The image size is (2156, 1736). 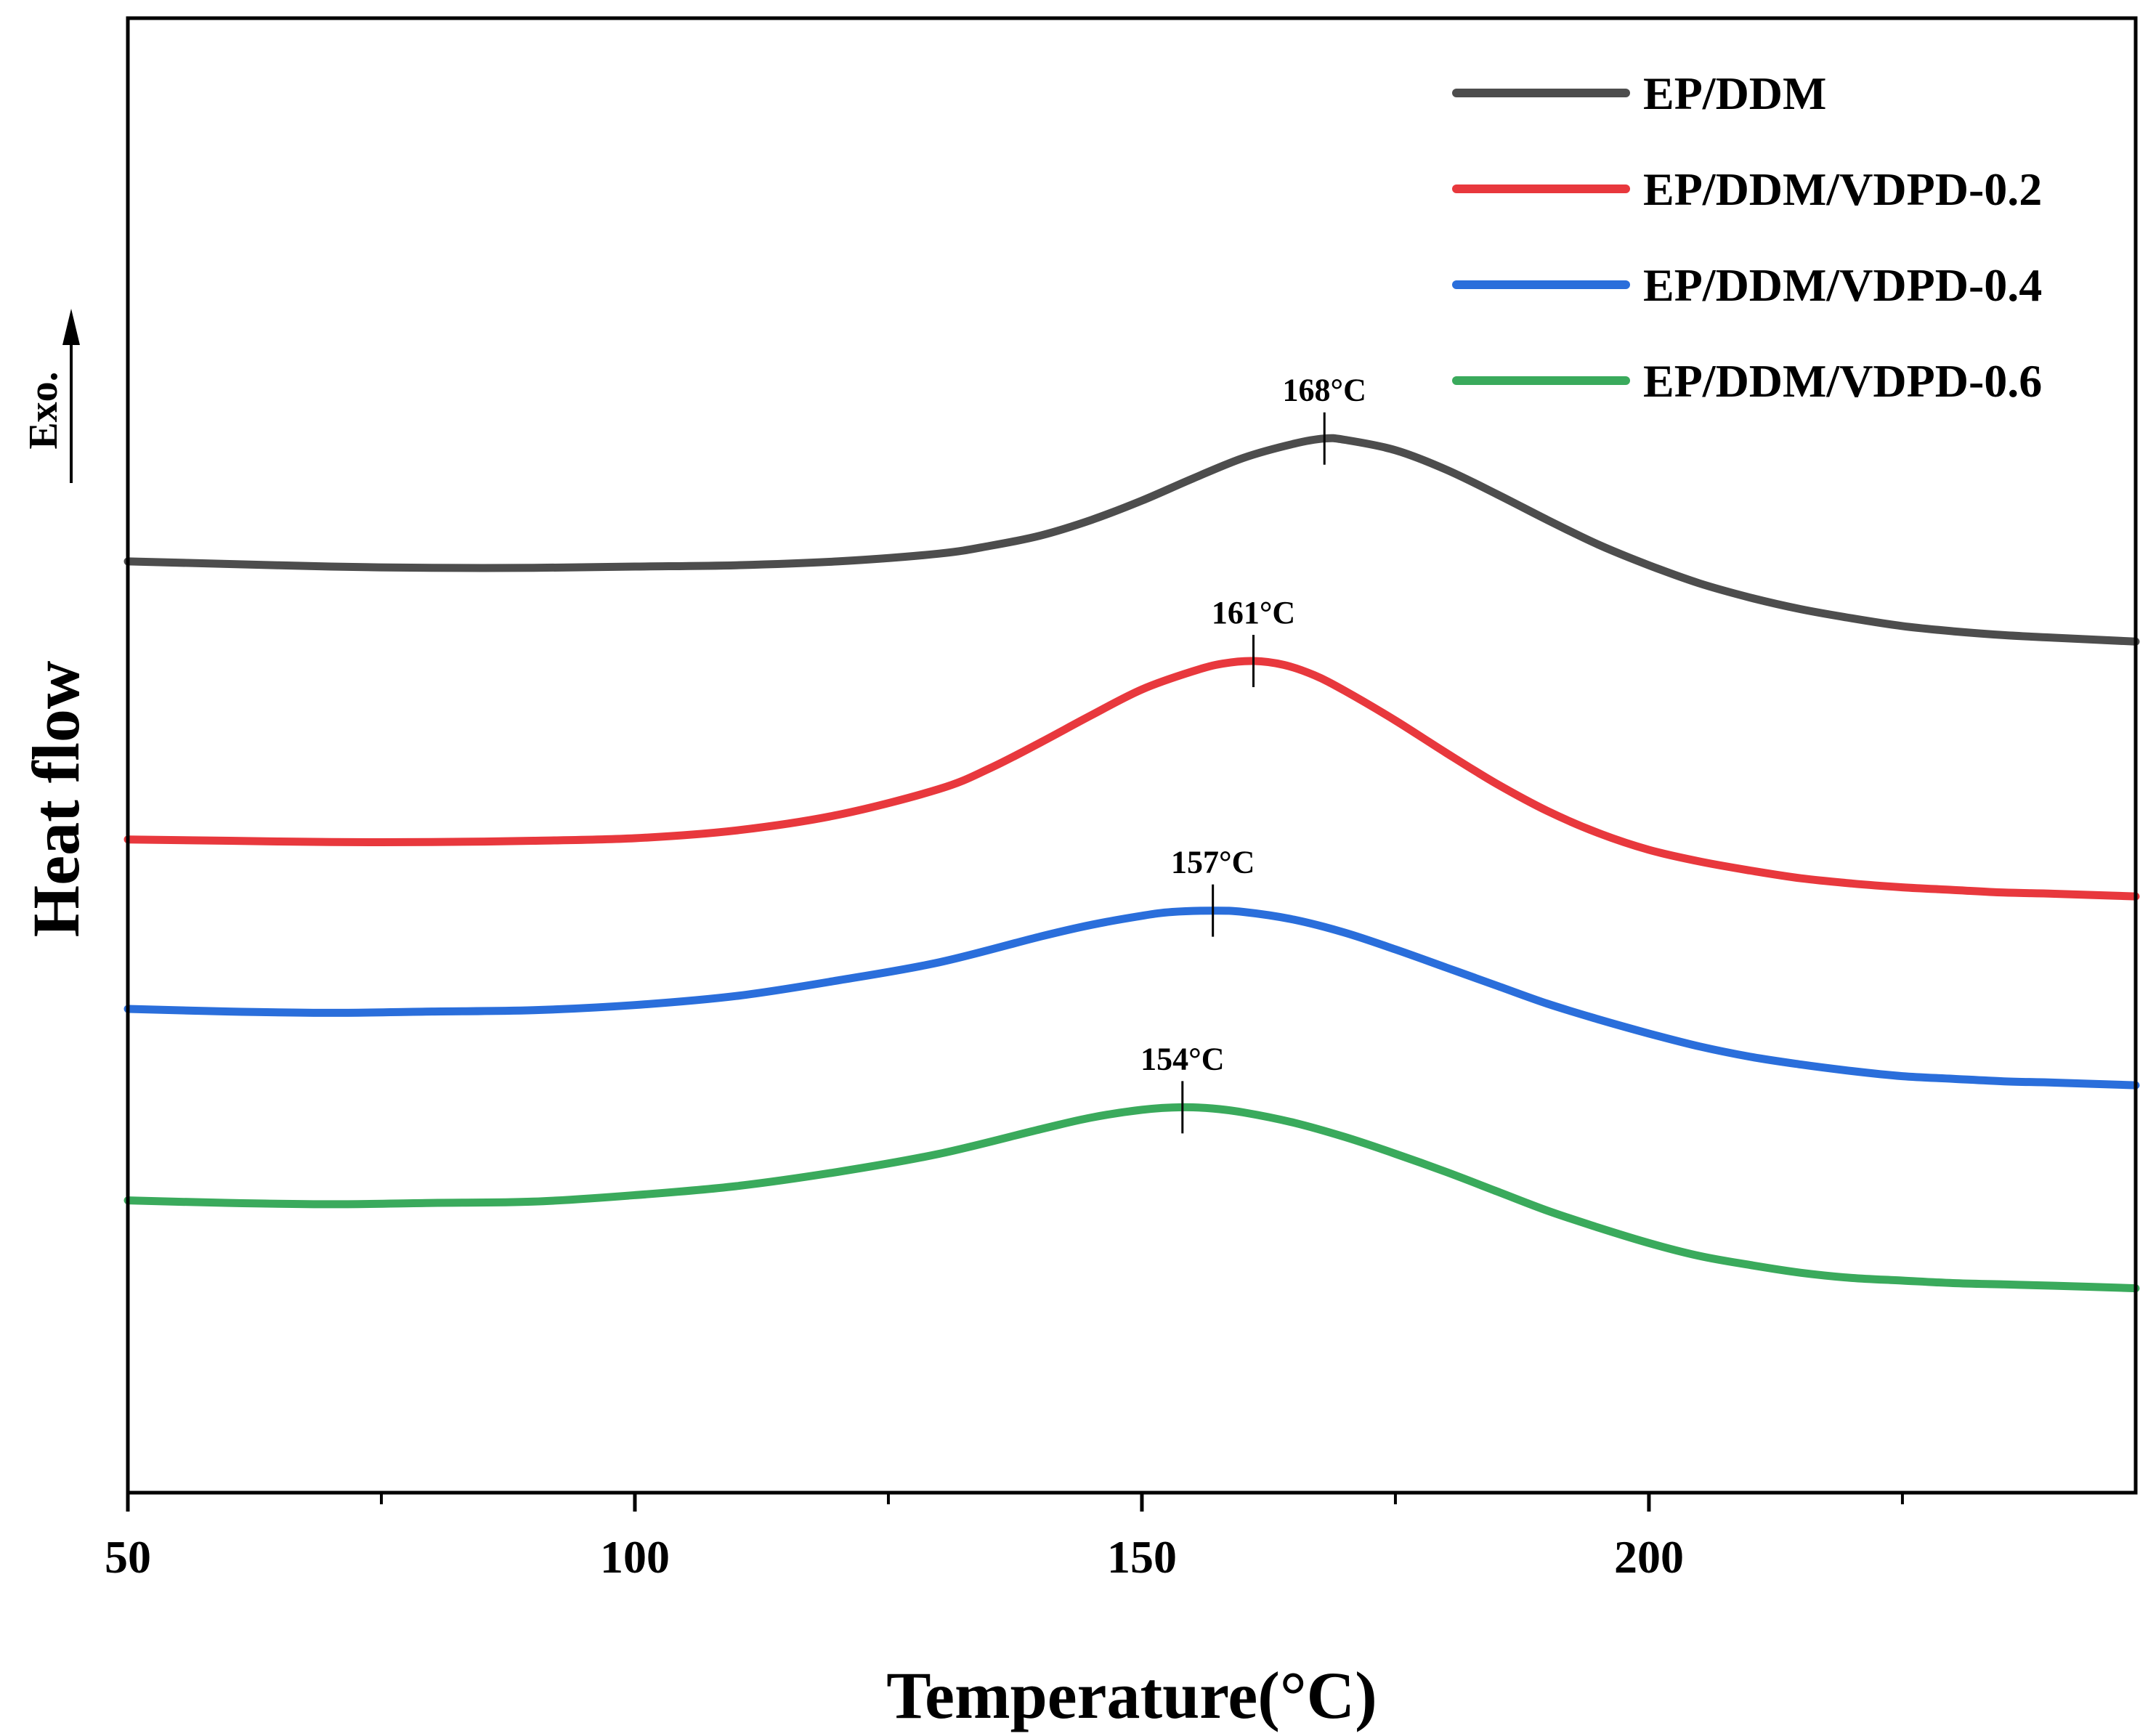 What do you see at coordinates (1842, 189) in the screenshot?
I see `legend-label-2: EP/DDM/VDPD-0.2` at bounding box center [1842, 189].